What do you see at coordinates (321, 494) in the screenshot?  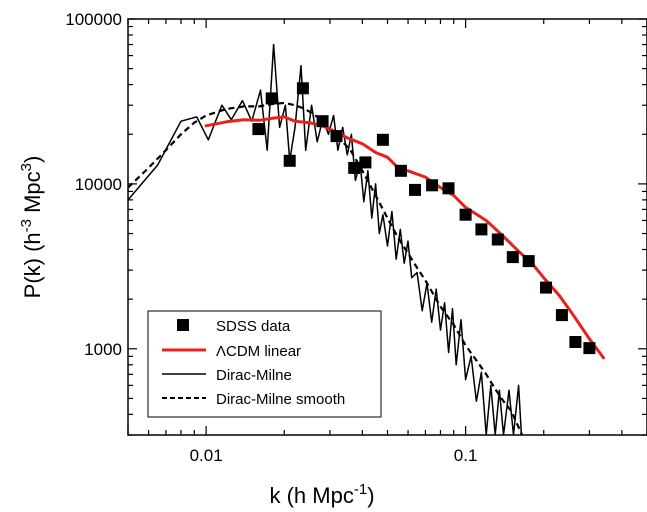 I see `x-axis-title: k (h Mpc-1)` at bounding box center [321, 494].